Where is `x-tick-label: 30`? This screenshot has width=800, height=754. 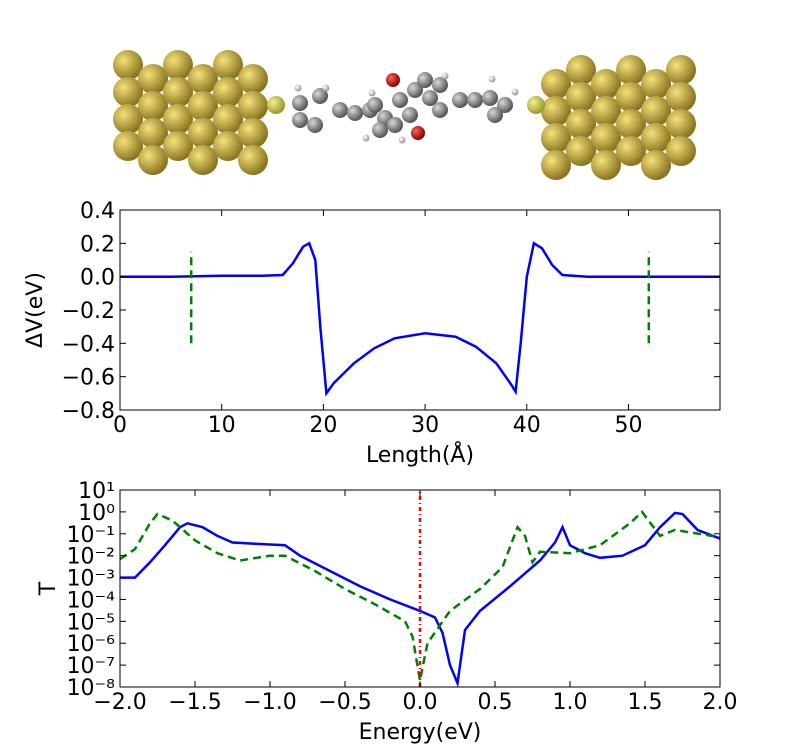 x-tick-label: 30 is located at coordinates (425, 425).